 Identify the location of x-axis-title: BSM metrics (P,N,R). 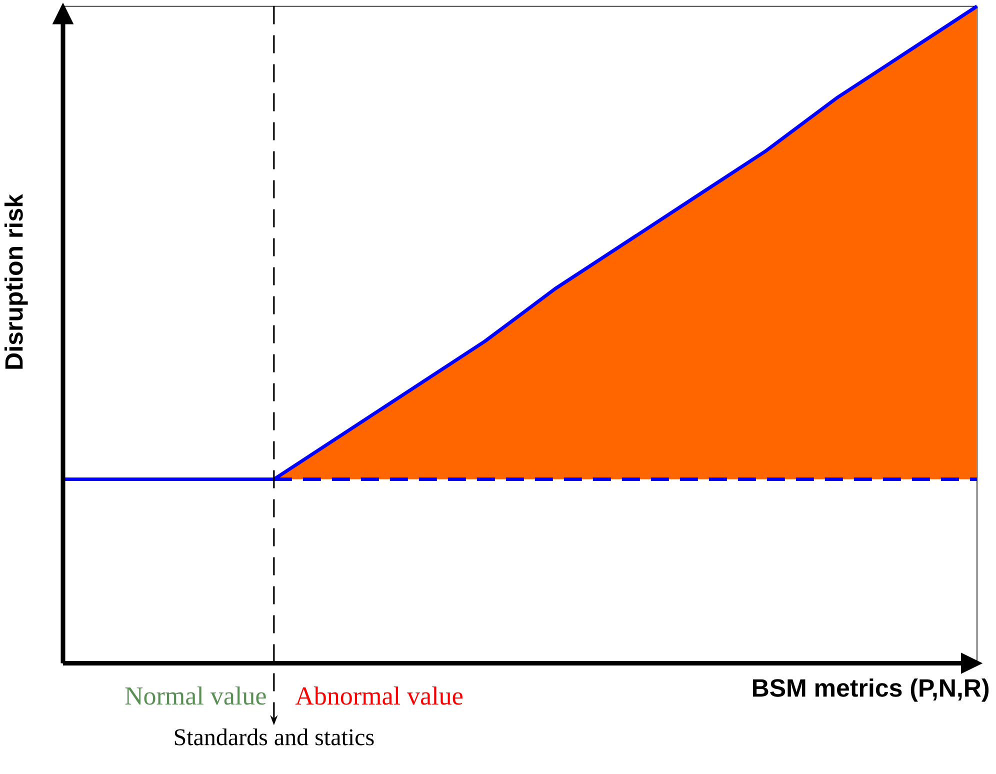
(870, 690).